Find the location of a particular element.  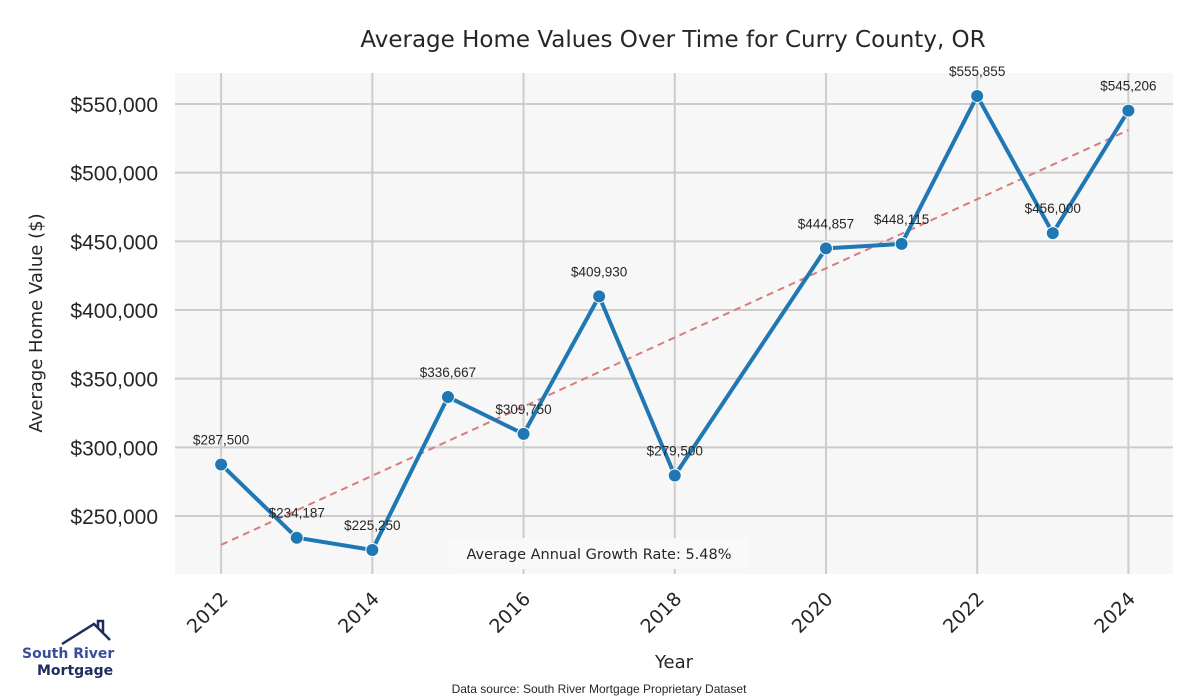

growth-rate-annotation: Average Annual Growth Rate: 5.48% is located at coordinates (599, 553).